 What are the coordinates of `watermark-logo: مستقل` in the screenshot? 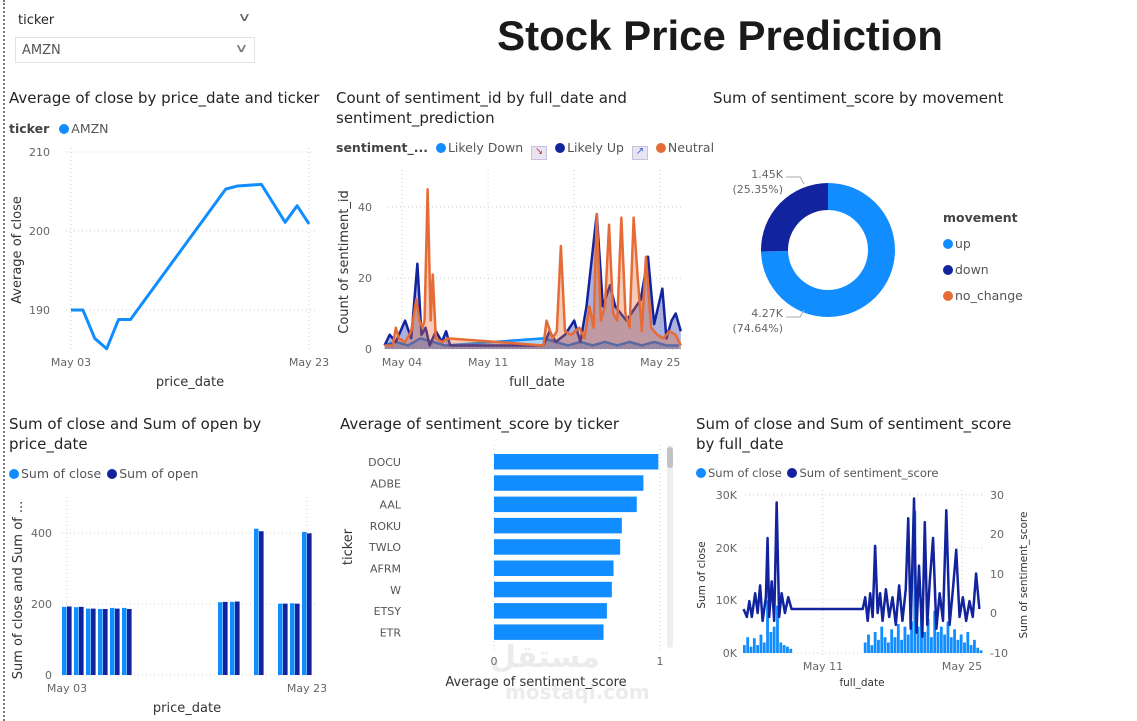 It's located at (545, 657).